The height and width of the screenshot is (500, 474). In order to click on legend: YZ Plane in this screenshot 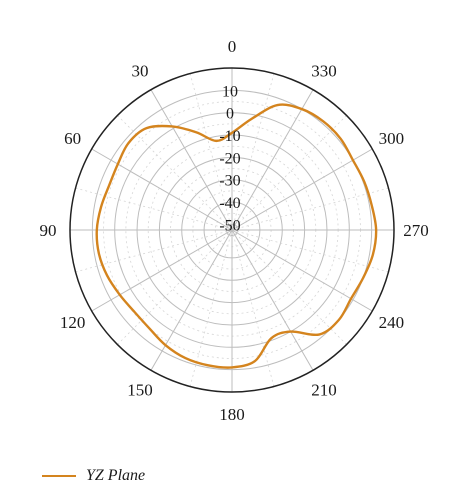, I will do `click(93, 476)`.